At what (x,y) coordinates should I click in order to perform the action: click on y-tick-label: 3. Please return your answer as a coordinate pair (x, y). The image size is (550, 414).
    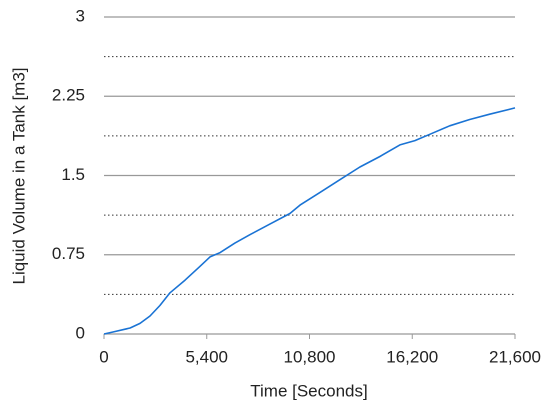
    Looking at the image, I should click on (80, 15).